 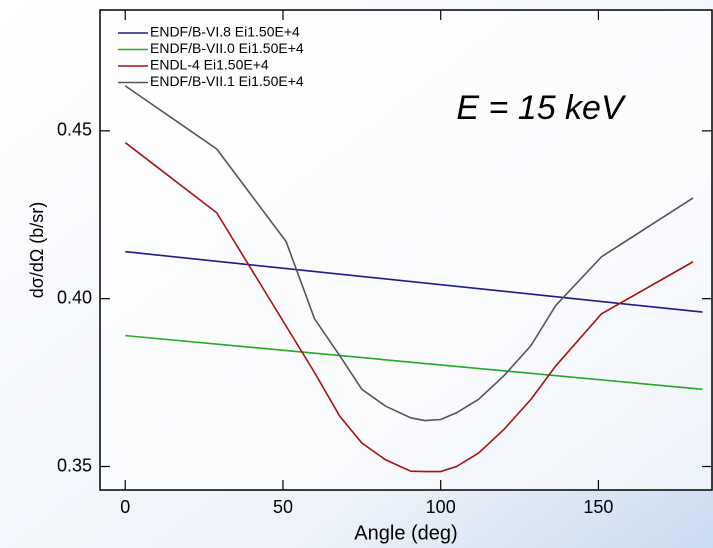 I want to click on x-tick-label: 0, so click(x=125, y=507).